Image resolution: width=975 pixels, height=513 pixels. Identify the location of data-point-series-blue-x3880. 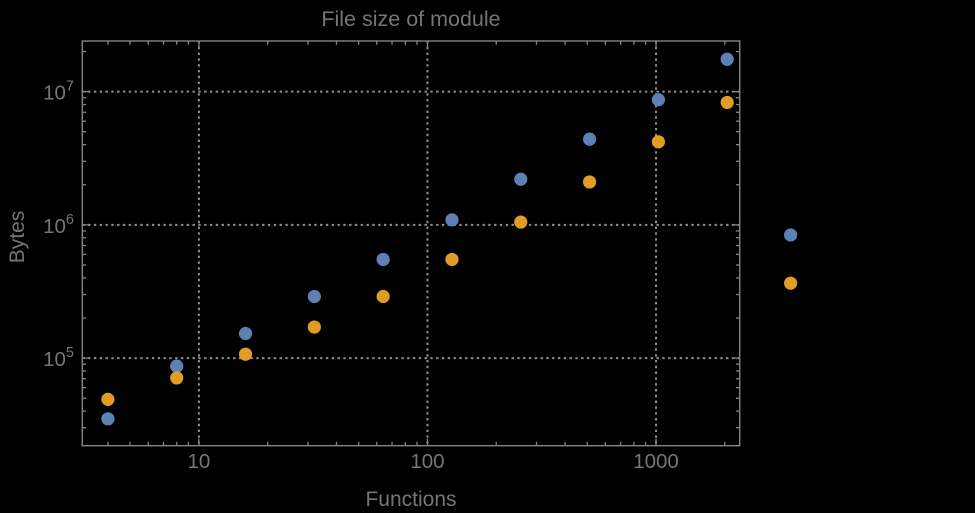
(791, 235).